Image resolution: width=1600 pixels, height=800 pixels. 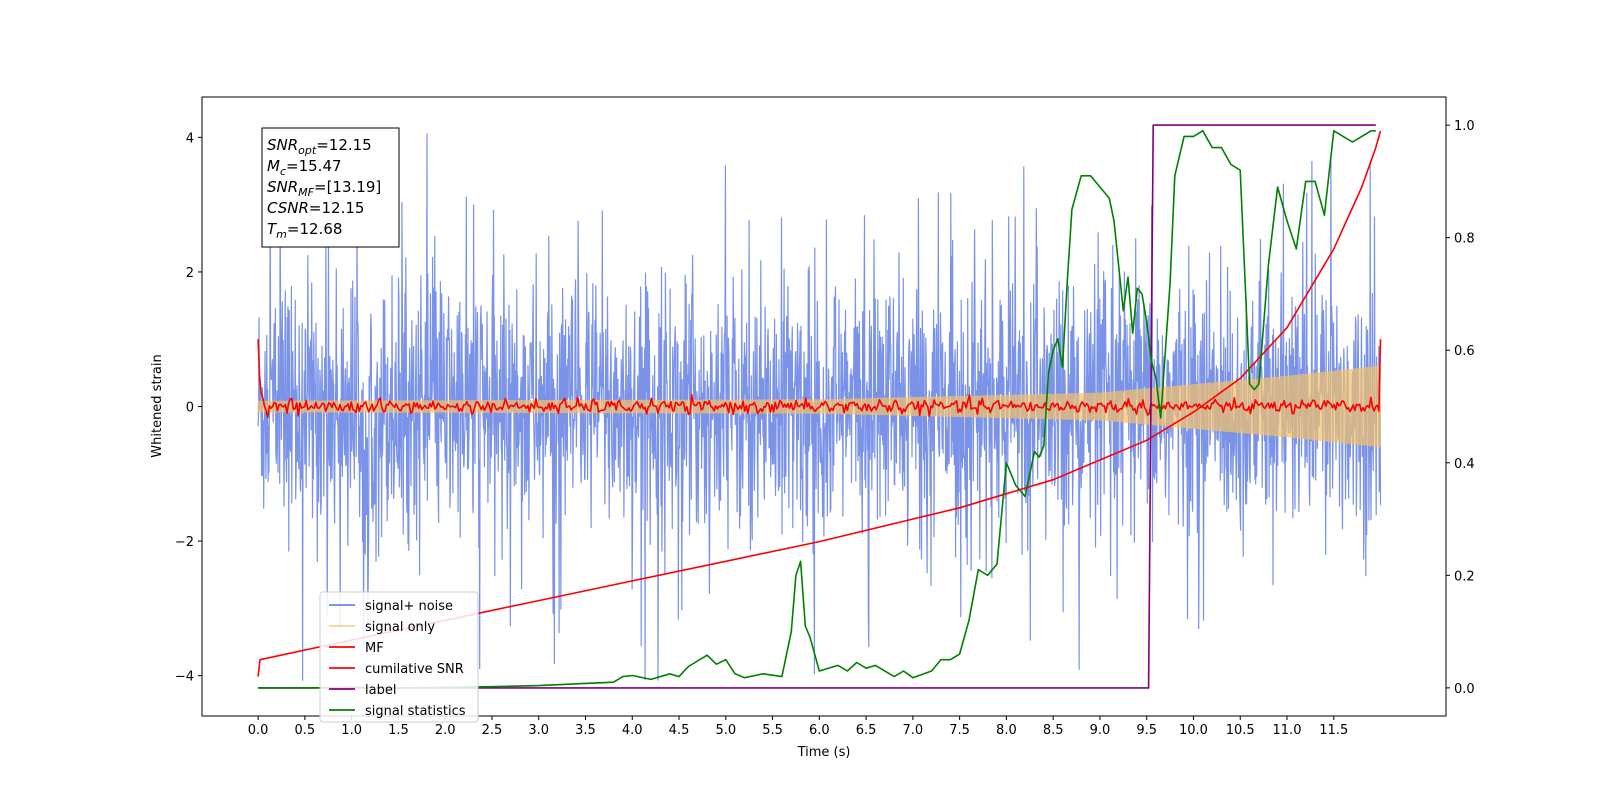 I want to click on y-axis-right: 1.0 0.8 0.6 0.4 0.2 0.0, so click(x=1460, y=408).